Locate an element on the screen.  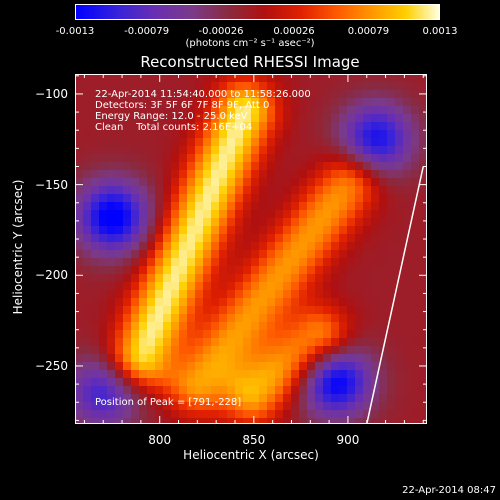
colorbar-units: (photons cm⁻² s⁻¹ asec⁻²) is located at coordinates (250, 43).